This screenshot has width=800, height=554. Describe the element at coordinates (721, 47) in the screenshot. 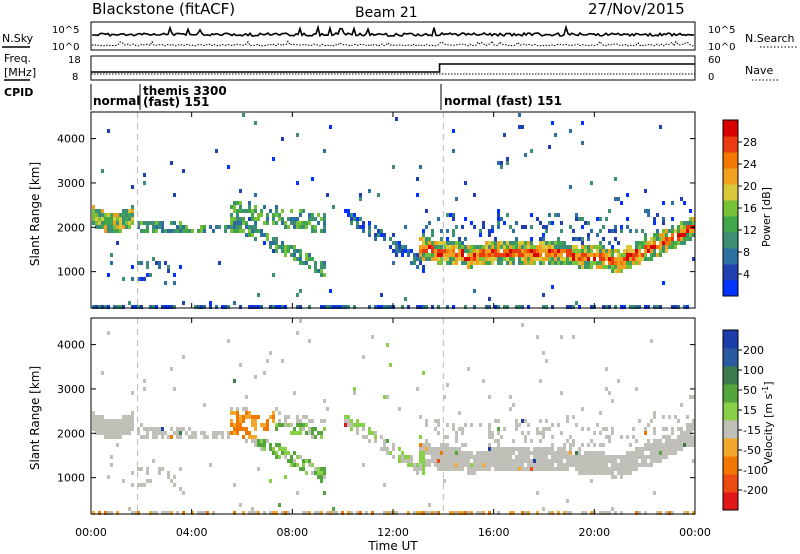

I see `noise-tick-right-bottom: 10^0` at that location.